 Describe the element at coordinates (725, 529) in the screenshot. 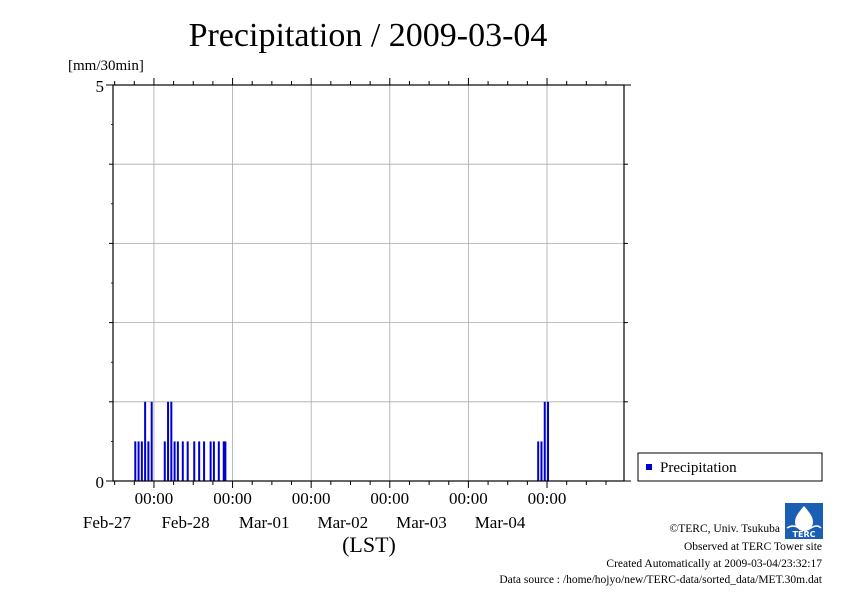

I see `copyright-text: ©TERC, Univ. Tsukuba` at that location.